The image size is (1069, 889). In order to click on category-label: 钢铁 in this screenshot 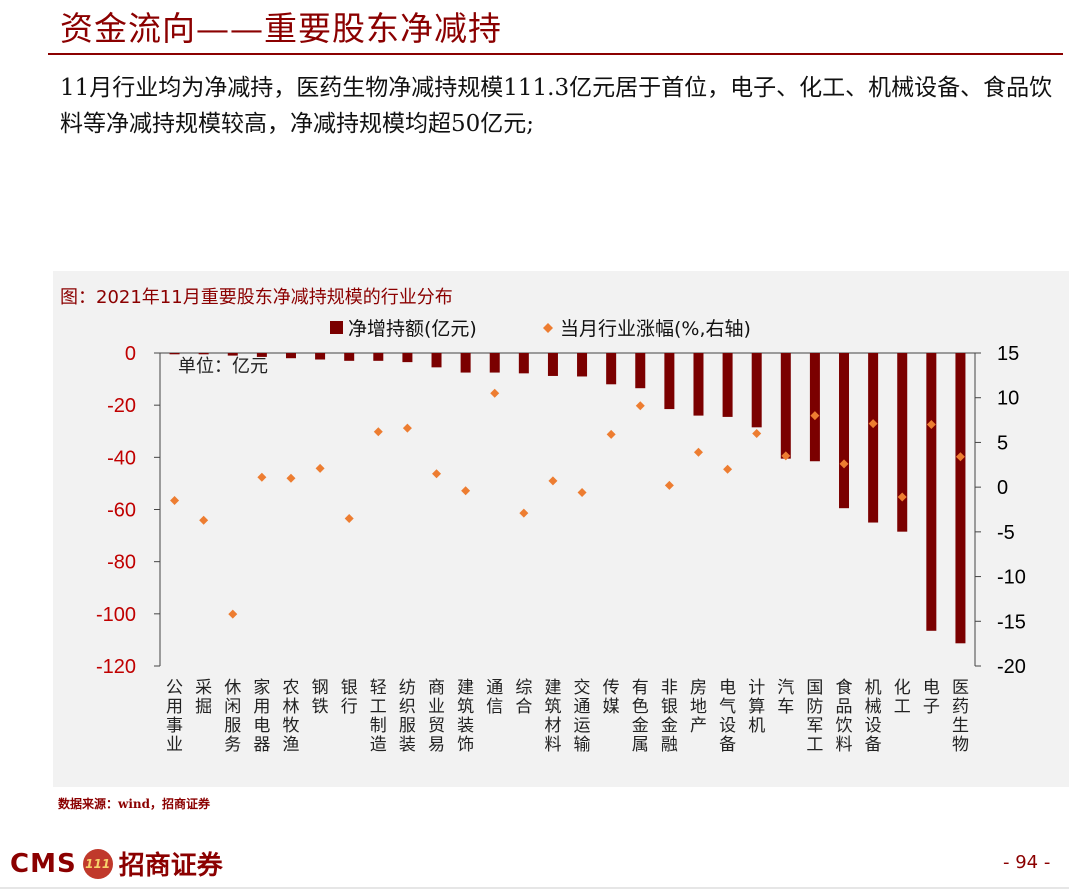, I will do `click(320, 697)`.